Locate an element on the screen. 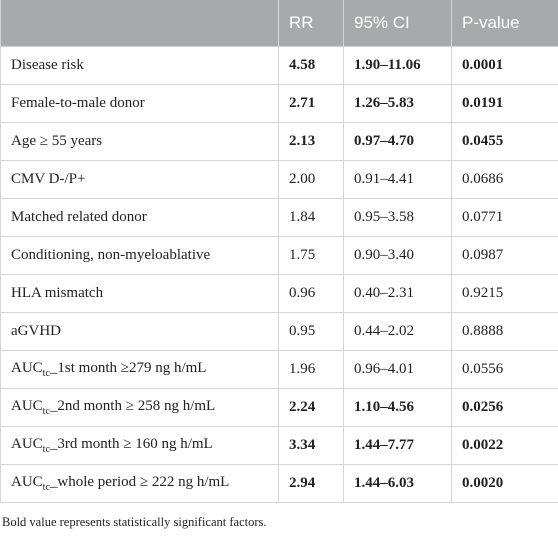 This screenshot has height=536, width=558. cell-ci: 0.97–4.70 is located at coordinates (397, 141).